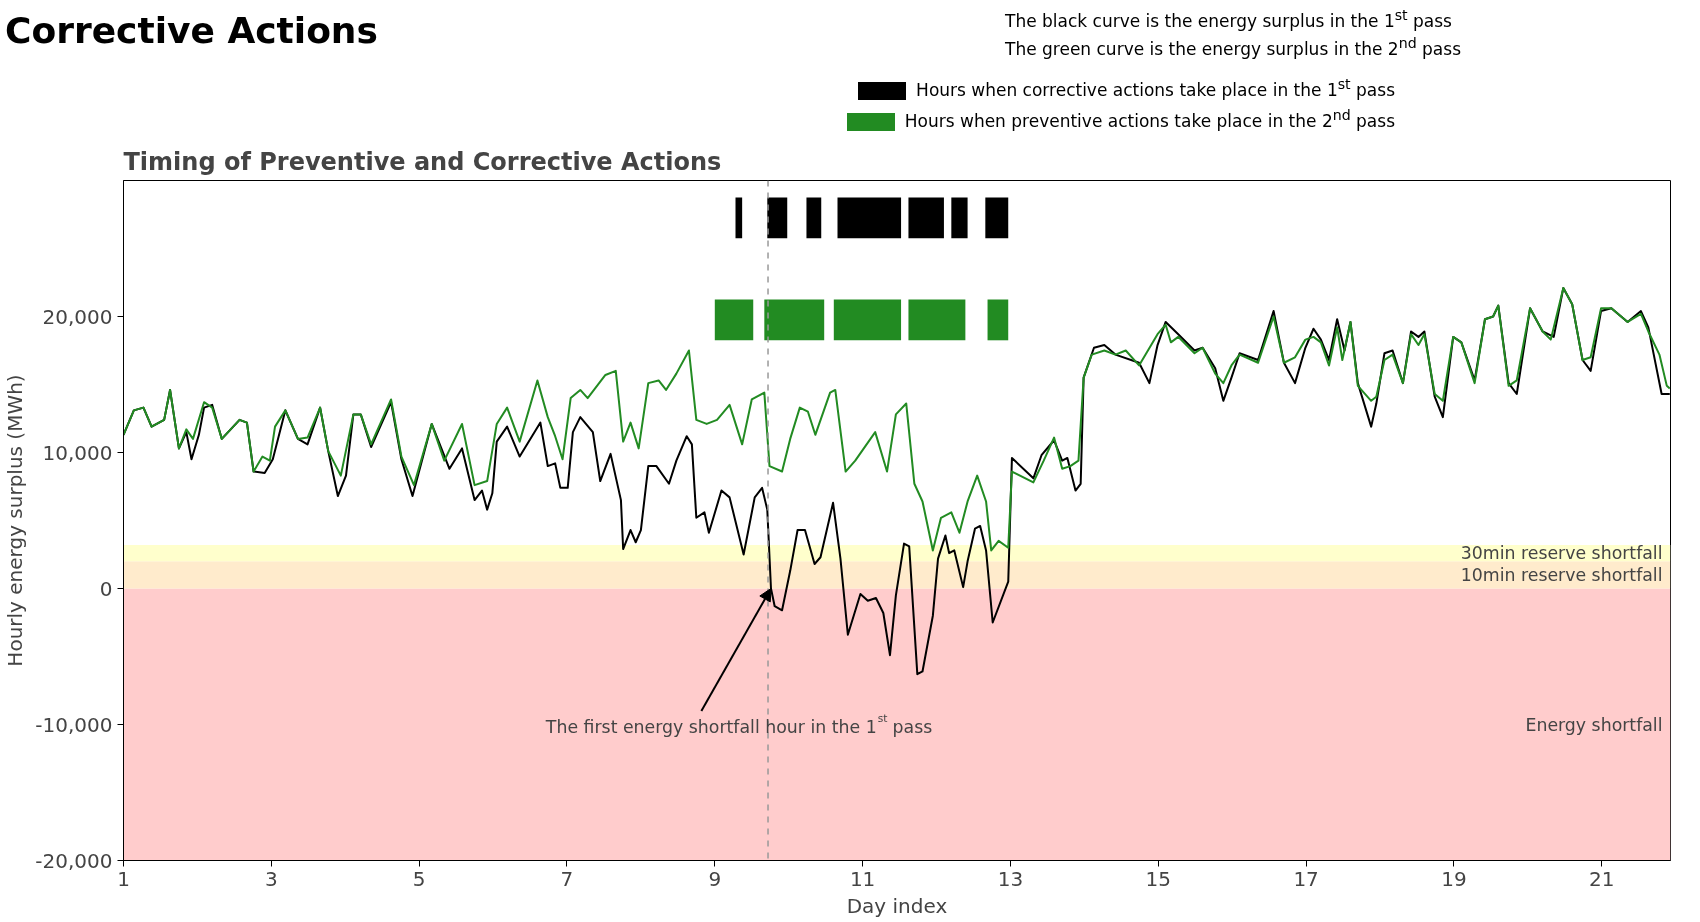 This screenshot has height=922, width=1700. I want to click on x-tick-label: 21, so click(1602, 878).